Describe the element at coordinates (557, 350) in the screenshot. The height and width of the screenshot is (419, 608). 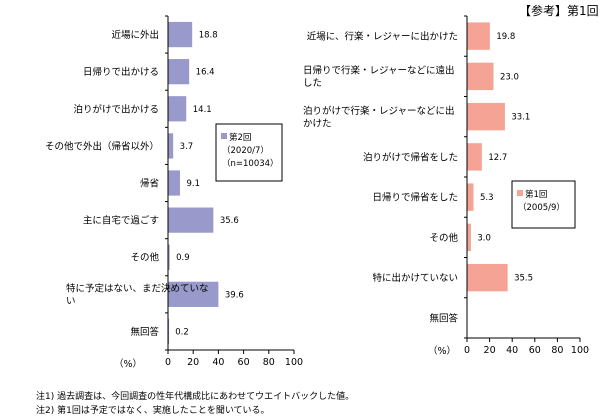
I see `right-x-tick-label: 80` at that location.